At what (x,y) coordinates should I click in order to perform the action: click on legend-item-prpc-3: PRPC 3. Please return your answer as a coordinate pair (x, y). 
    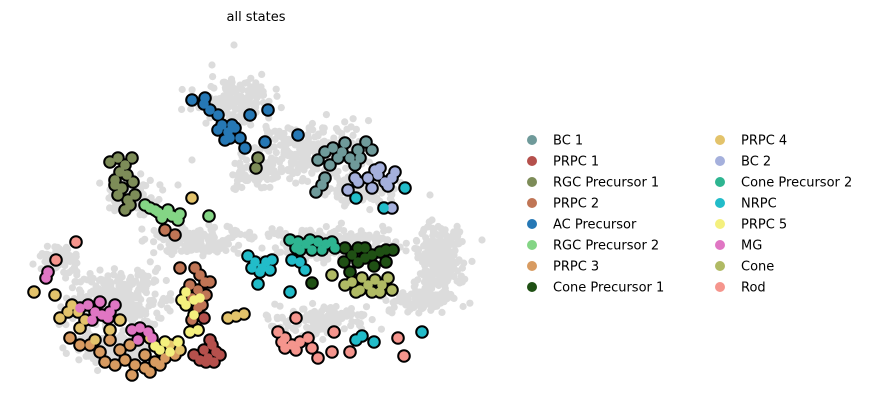
    Looking at the image, I should click on (563, 267).